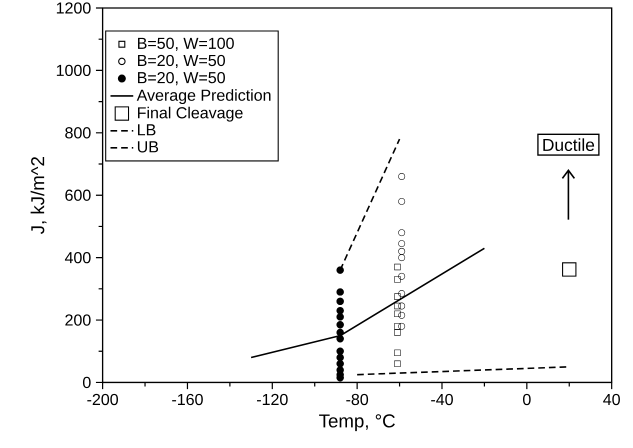  What do you see at coordinates (611, 400) in the screenshot?
I see `x-tick-label: 40` at bounding box center [611, 400].